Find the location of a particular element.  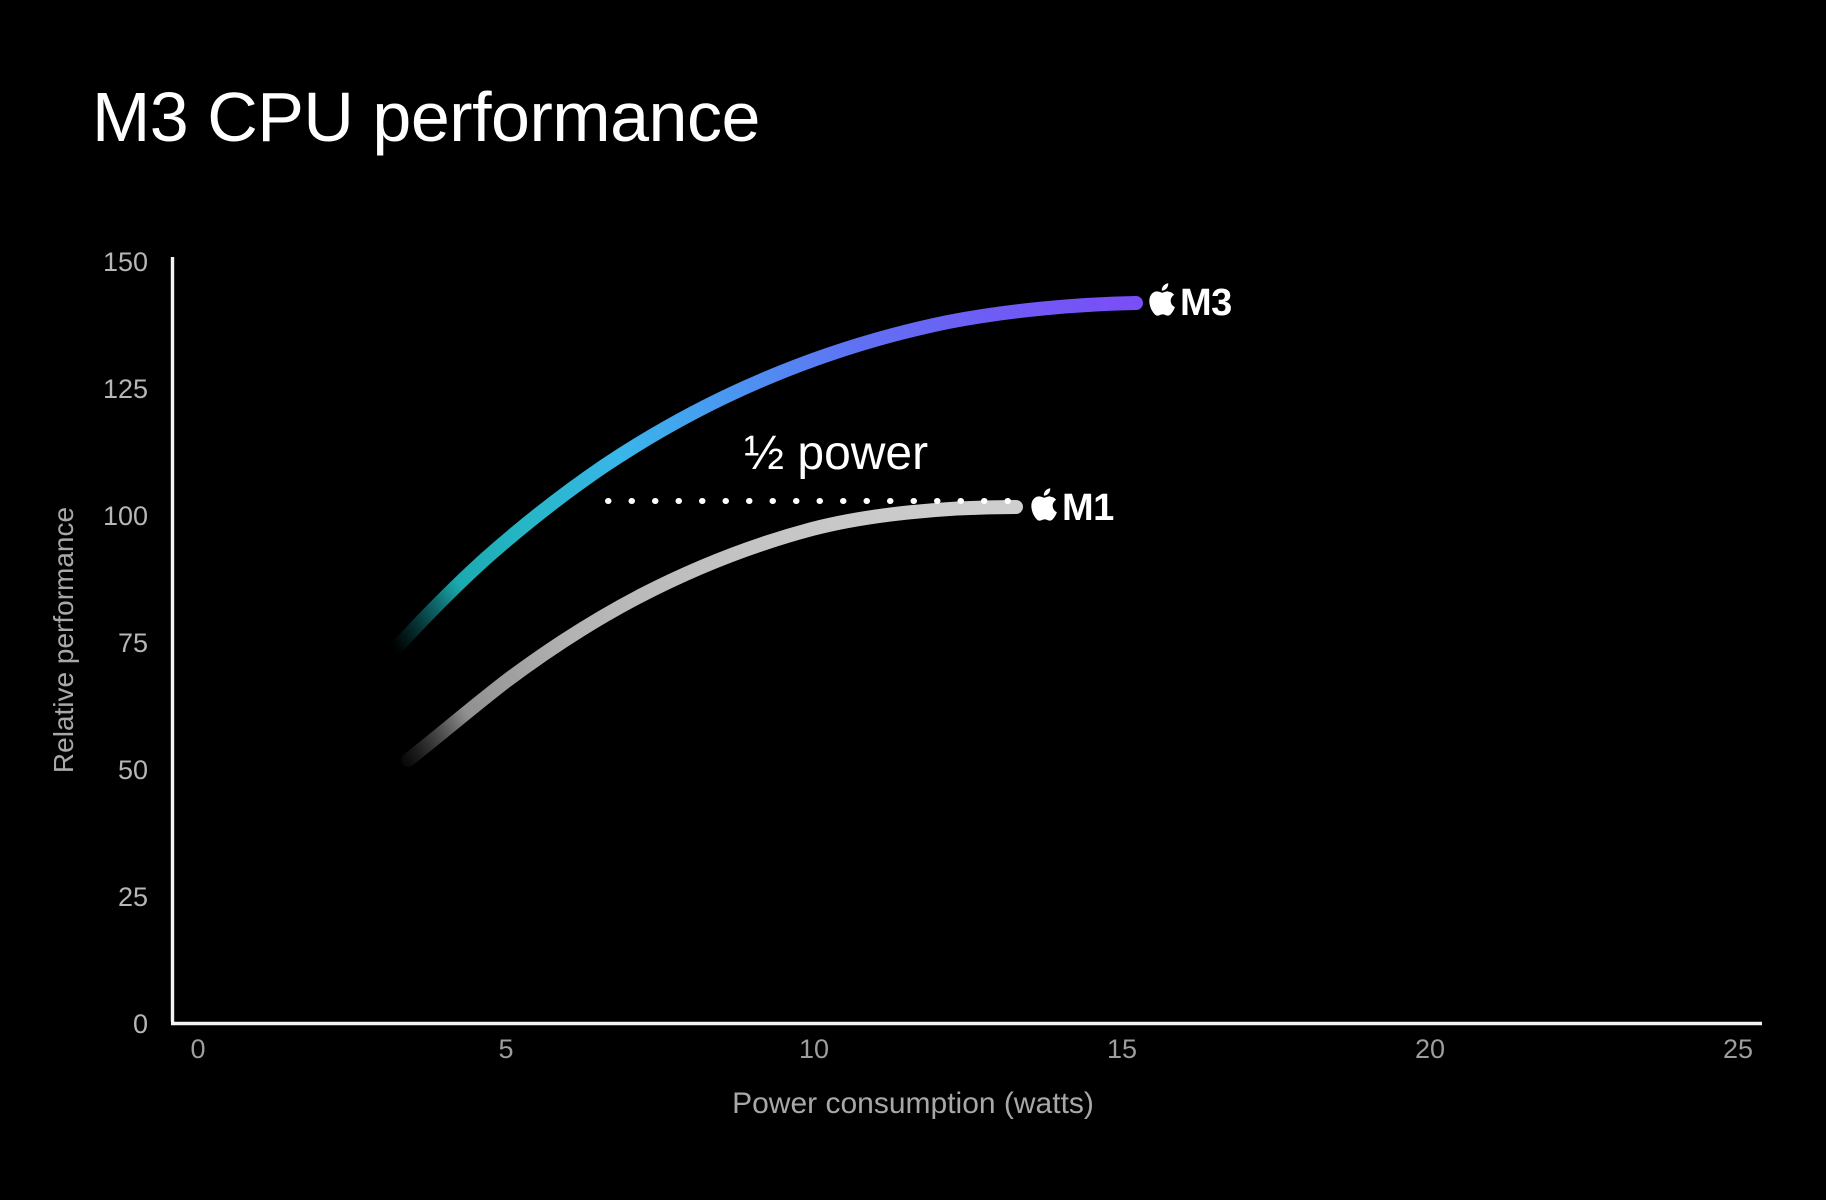

series-path-m3 is located at coordinates (767, 474).